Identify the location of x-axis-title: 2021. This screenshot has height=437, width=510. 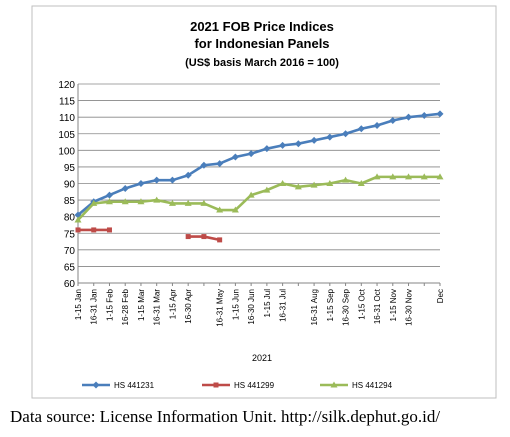
(262, 358).